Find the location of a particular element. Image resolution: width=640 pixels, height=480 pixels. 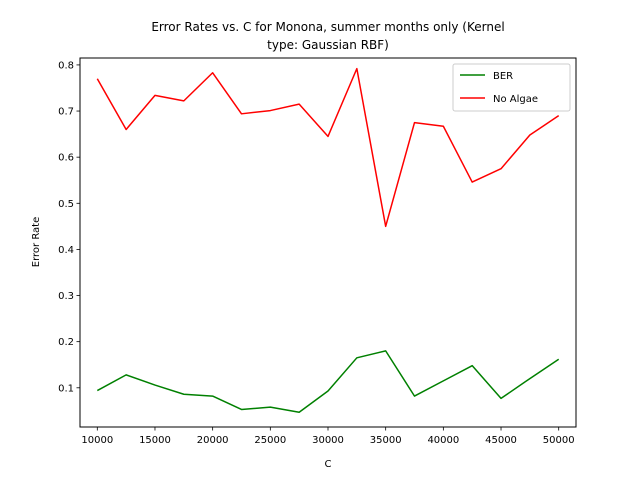

legend-label-no-algae: No Algae is located at coordinates (515, 99).